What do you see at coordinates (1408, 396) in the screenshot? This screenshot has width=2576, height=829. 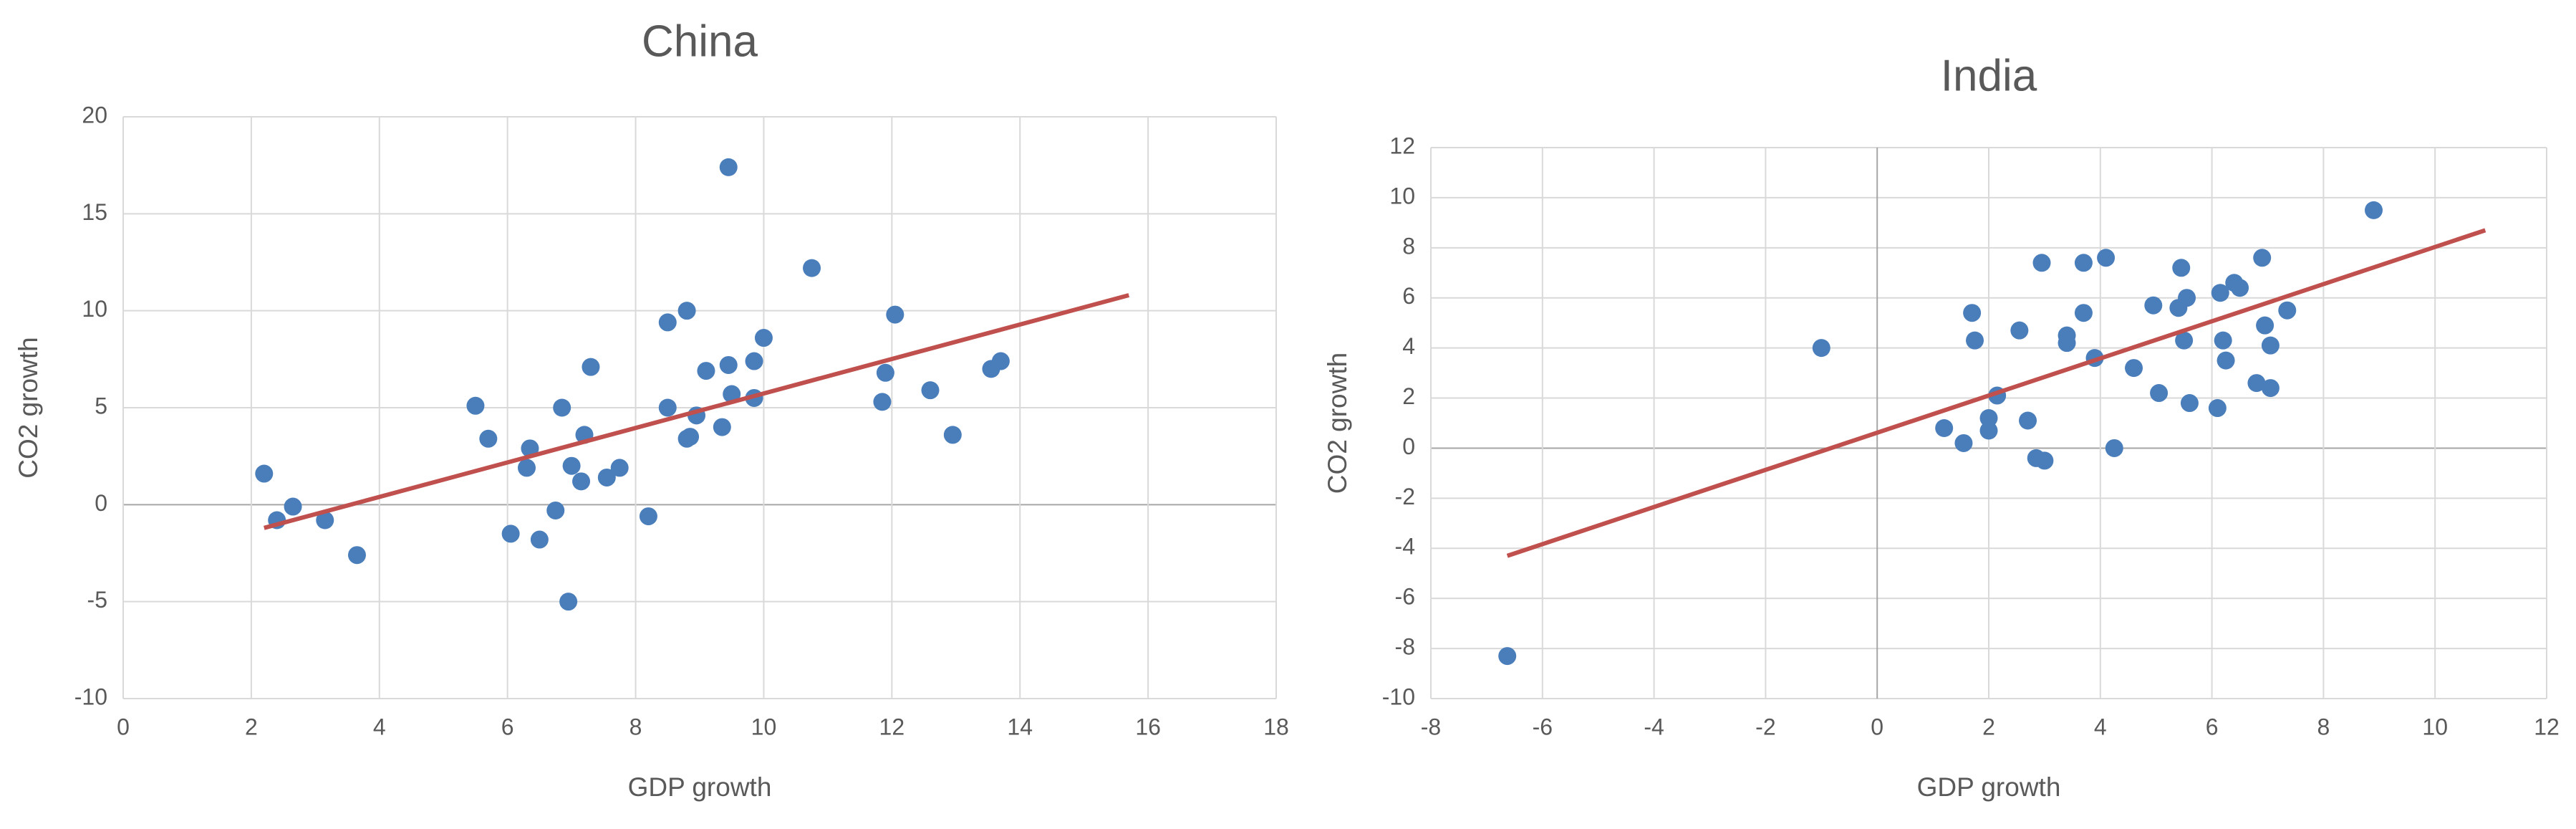 I see `y-tick-label: 2` at bounding box center [1408, 396].